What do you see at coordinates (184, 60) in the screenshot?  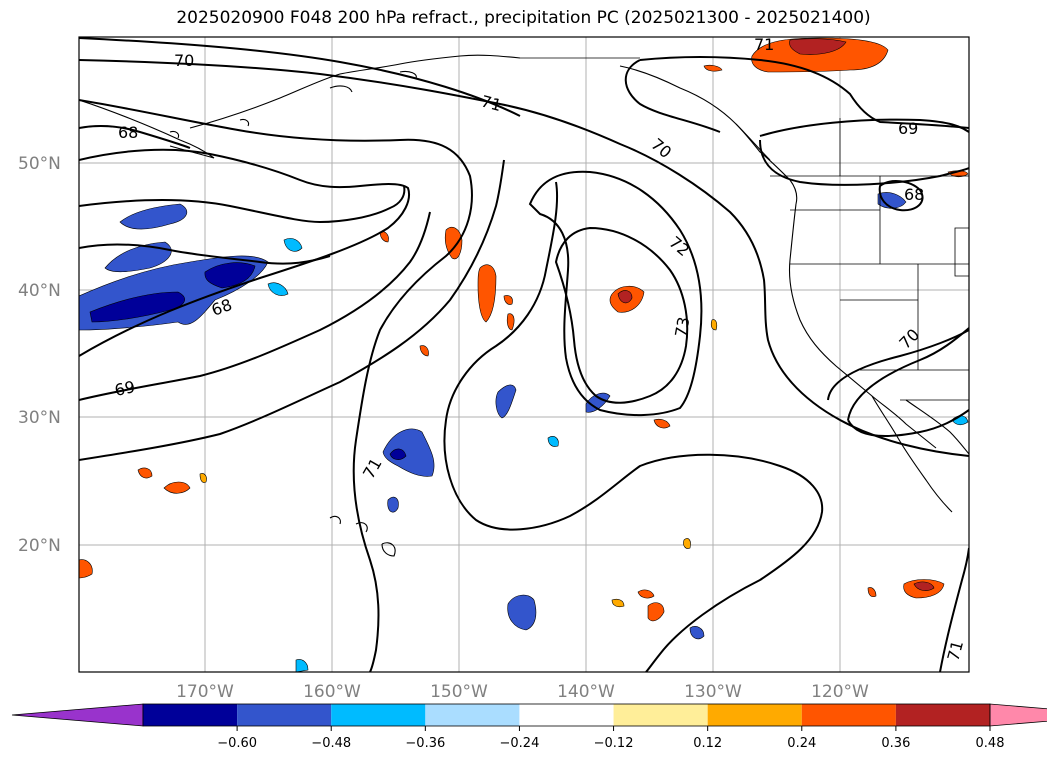 I see `contour-label: 70` at bounding box center [184, 60].